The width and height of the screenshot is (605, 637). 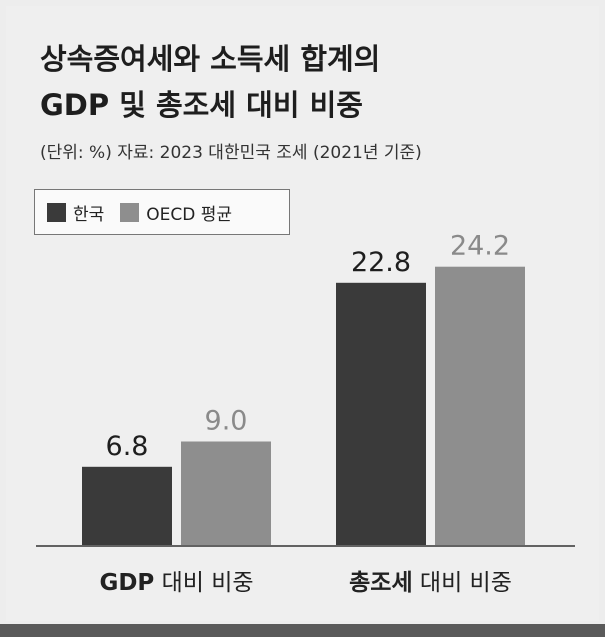 What do you see at coordinates (127, 446) in the screenshot?
I see `value-label-korea-0: 6.8` at bounding box center [127, 446].